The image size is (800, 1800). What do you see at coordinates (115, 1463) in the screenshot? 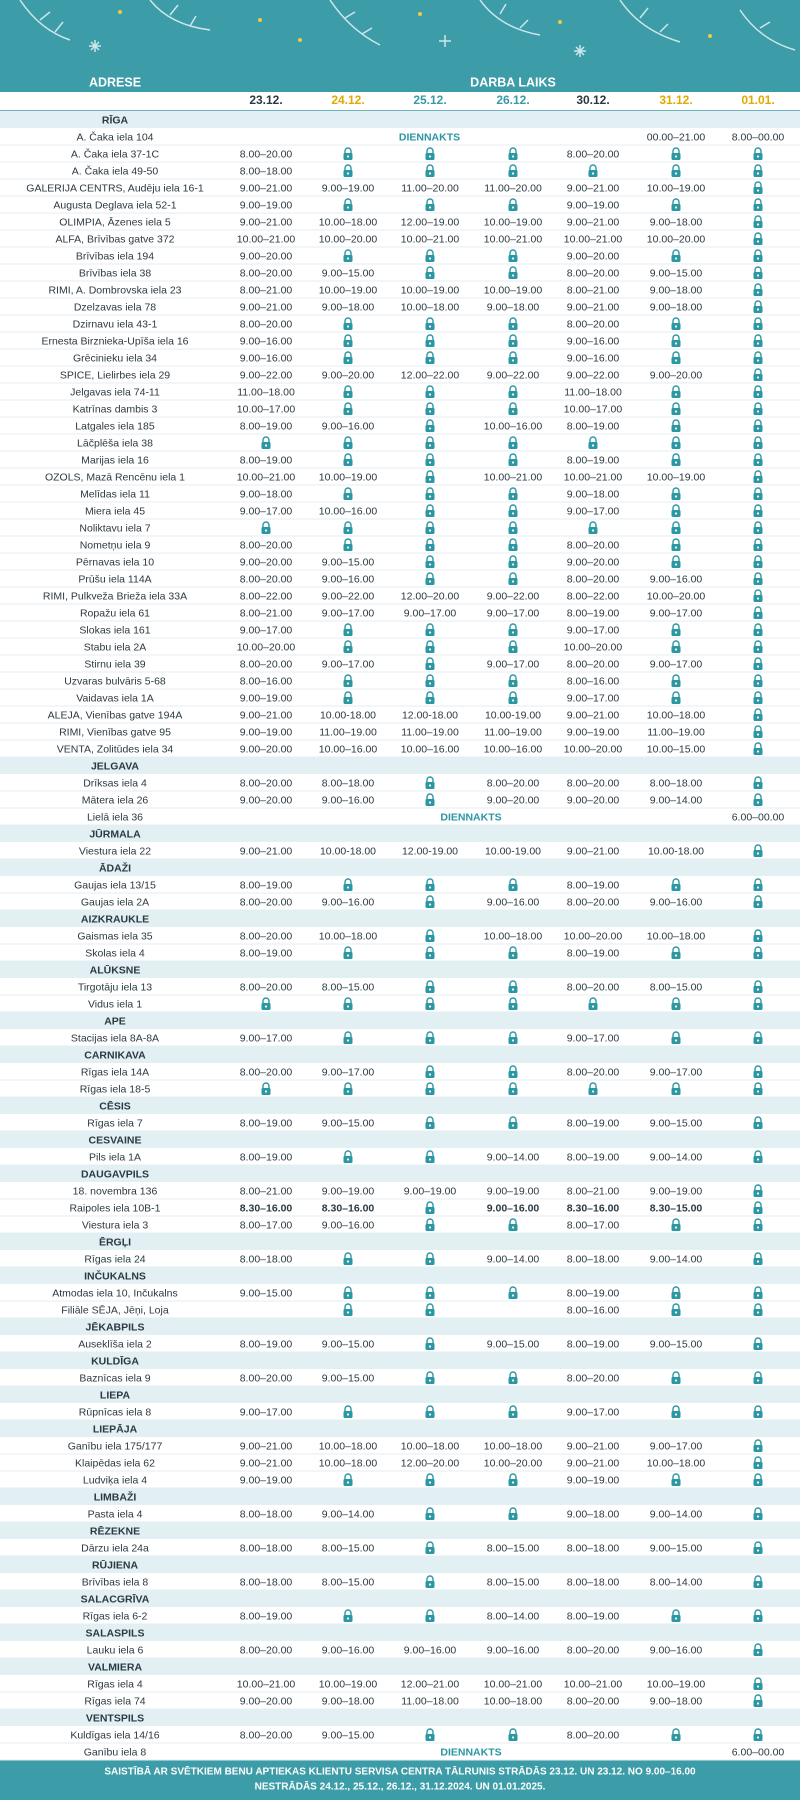
I see `address: Klaipēdas iela 62` at bounding box center [115, 1463].